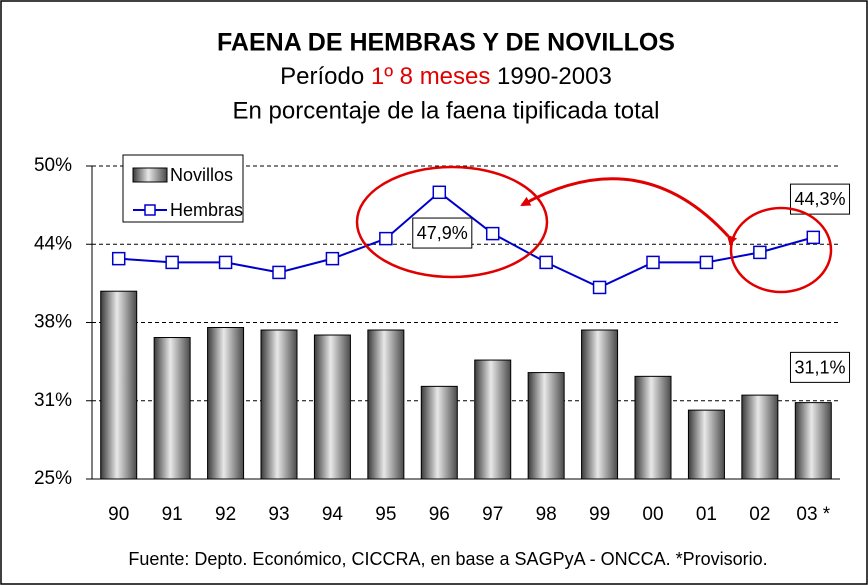 This screenshot has width=868, height=585. Describe the element at coordinates (439, 514) in the screenshot. I see `x-tick-label: 96` at that location.